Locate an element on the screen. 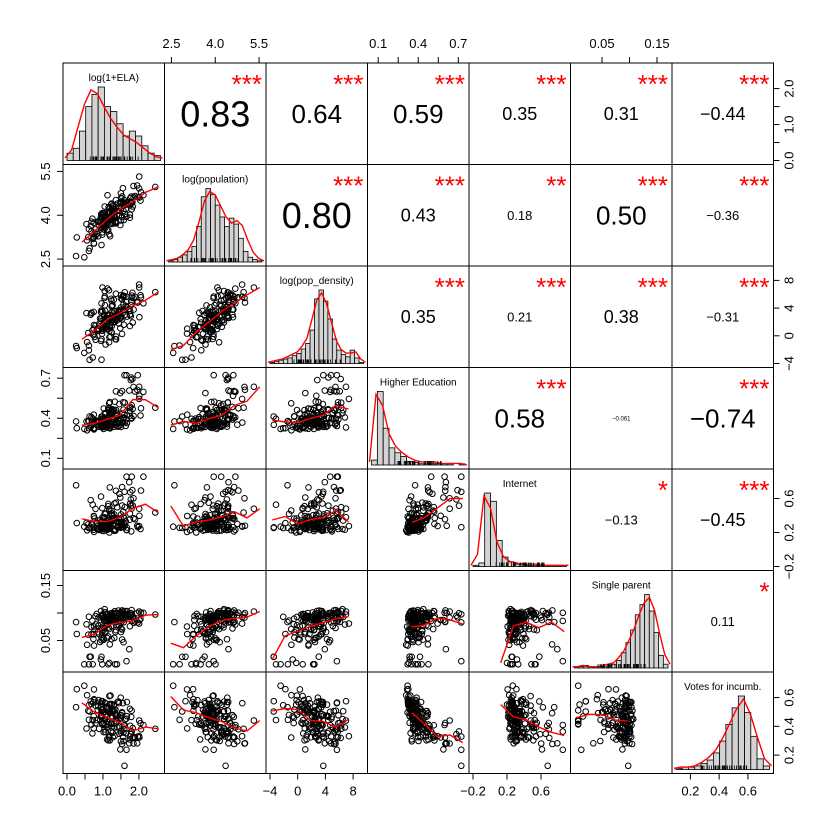 This screenshot has width=830, height=830. panel-r1-c1: log(population) is located at coordinates (215, 215).